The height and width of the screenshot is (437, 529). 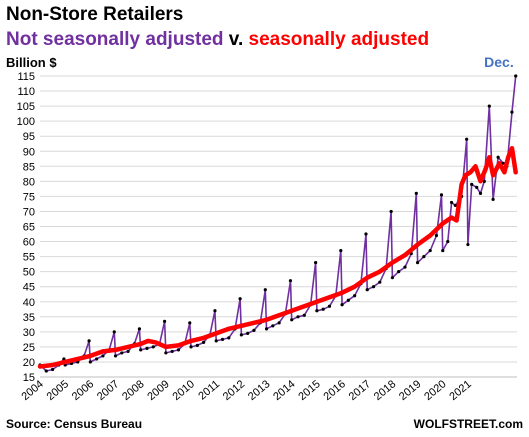 What do you see at coordinates (29, 212) in the screenshot?
I see `y-tick-label: 70` at bounding box center [29, 212].